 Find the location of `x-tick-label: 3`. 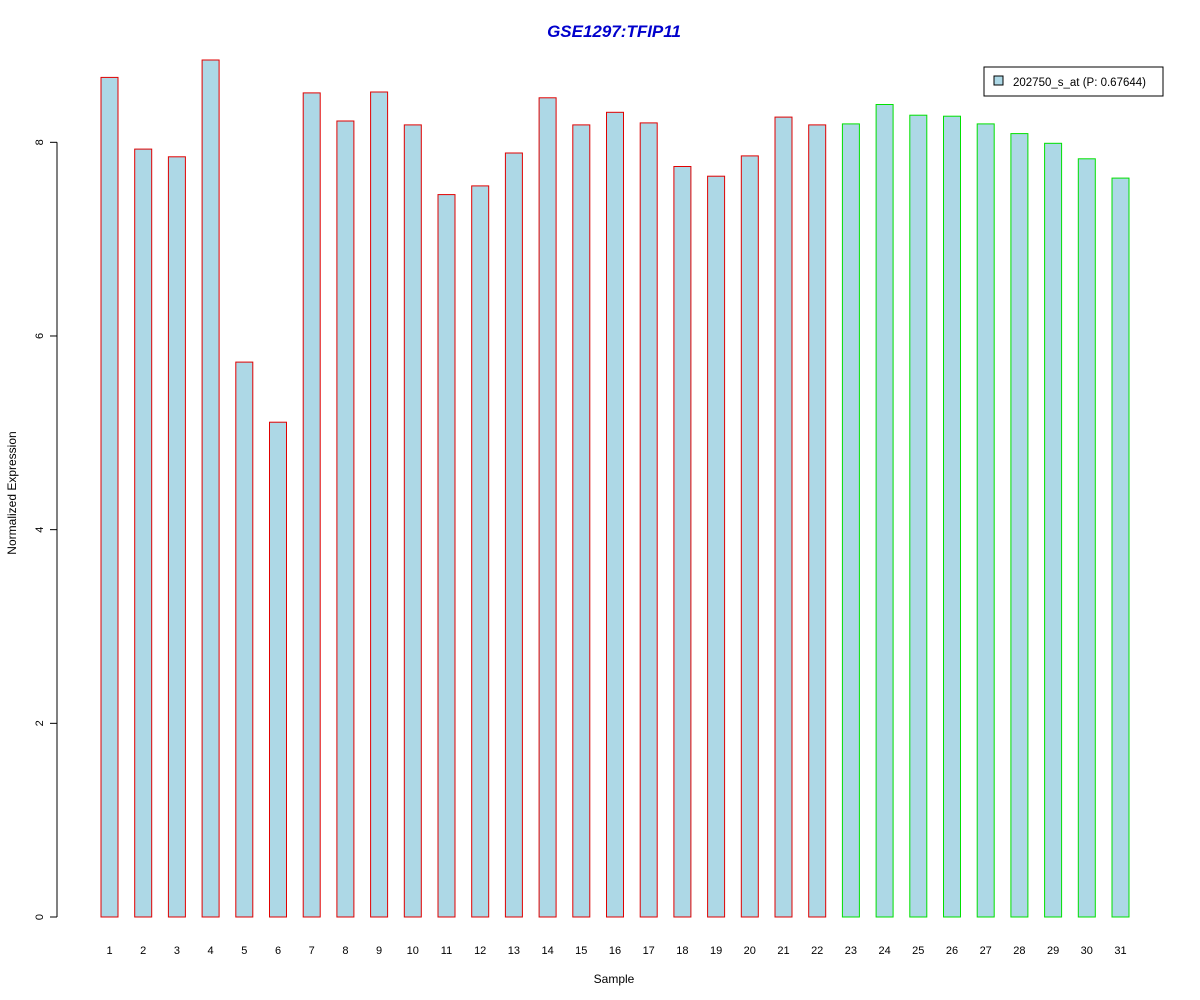

x-tick-label: 3 is located at coordinates (177, 951).